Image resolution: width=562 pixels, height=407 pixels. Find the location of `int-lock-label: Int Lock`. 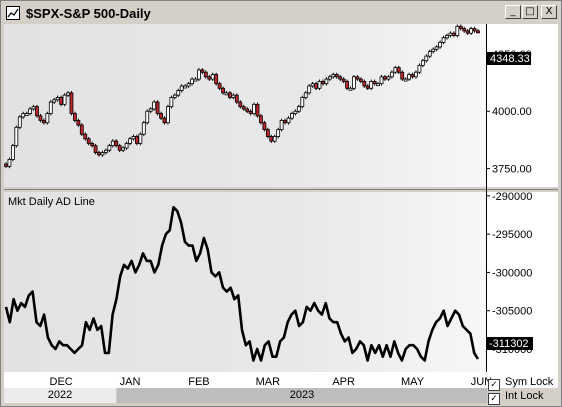

int-lock-label: Int Lock is located at coordinates (524, 396).